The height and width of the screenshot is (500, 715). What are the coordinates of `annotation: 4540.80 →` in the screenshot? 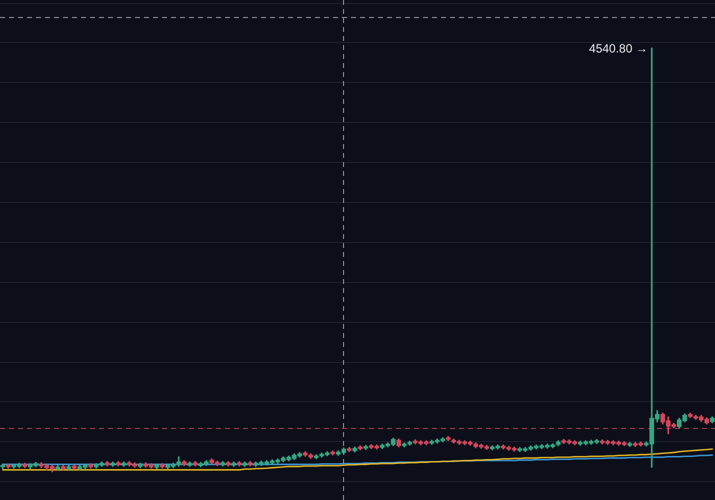 It's located at (618, 48).